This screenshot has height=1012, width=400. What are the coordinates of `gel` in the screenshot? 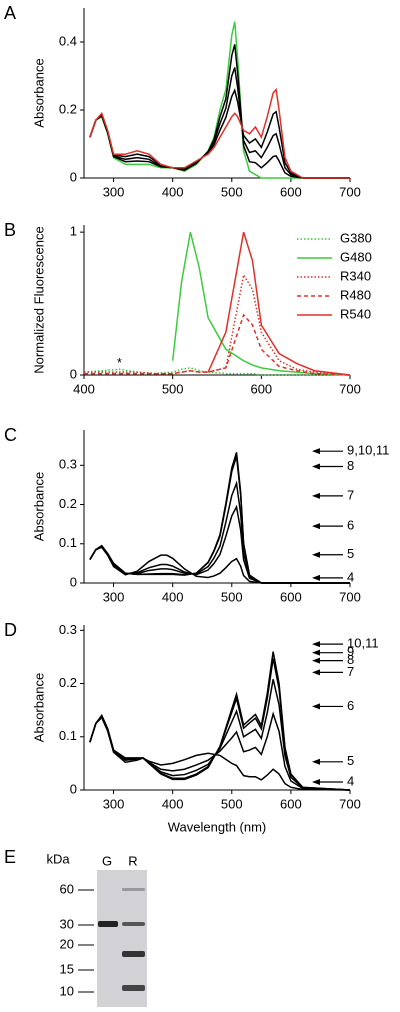 It's located at (122, 938).